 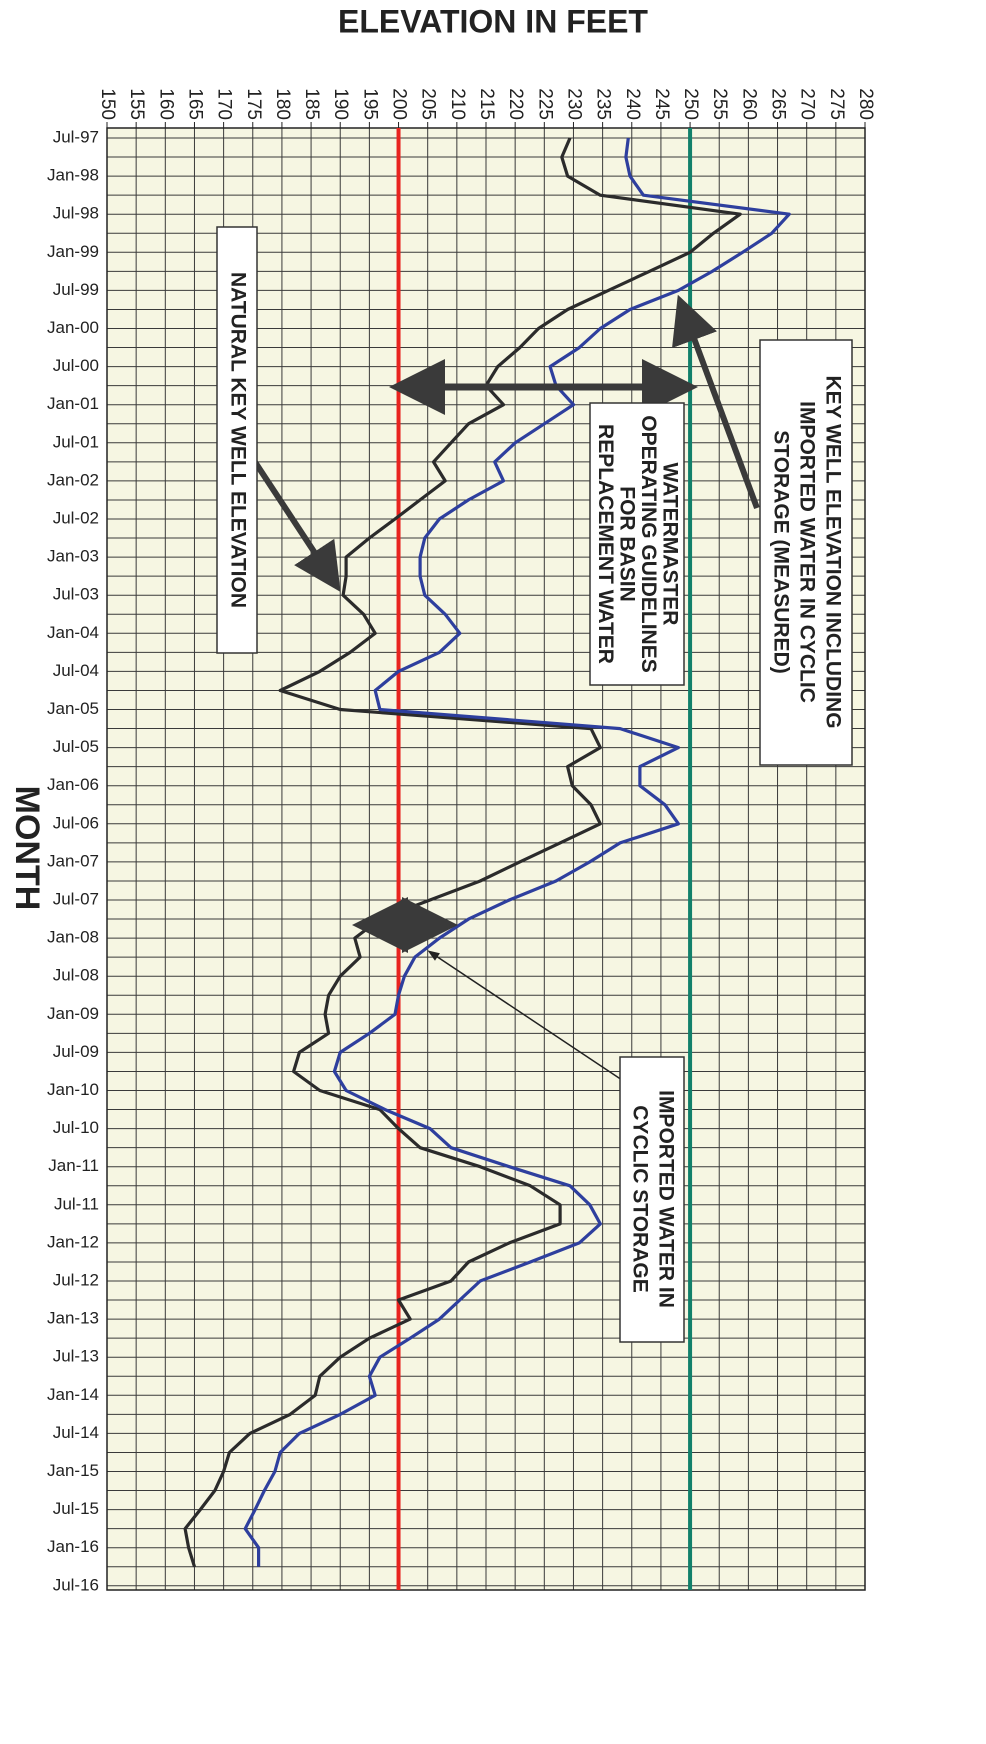 I want to click on x-tick-label: 235, so click(x=603, y=104).